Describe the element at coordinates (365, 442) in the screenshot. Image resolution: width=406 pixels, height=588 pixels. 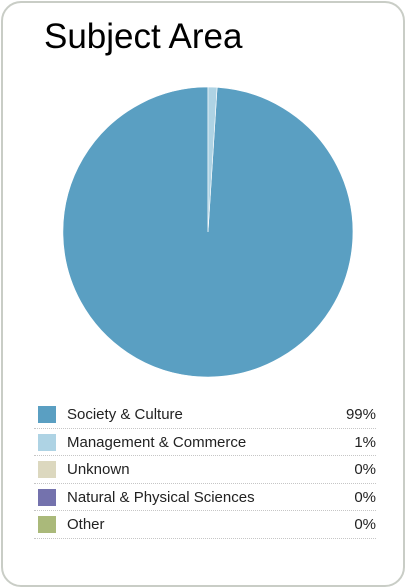
I see `legend-value: 1%` at that location.